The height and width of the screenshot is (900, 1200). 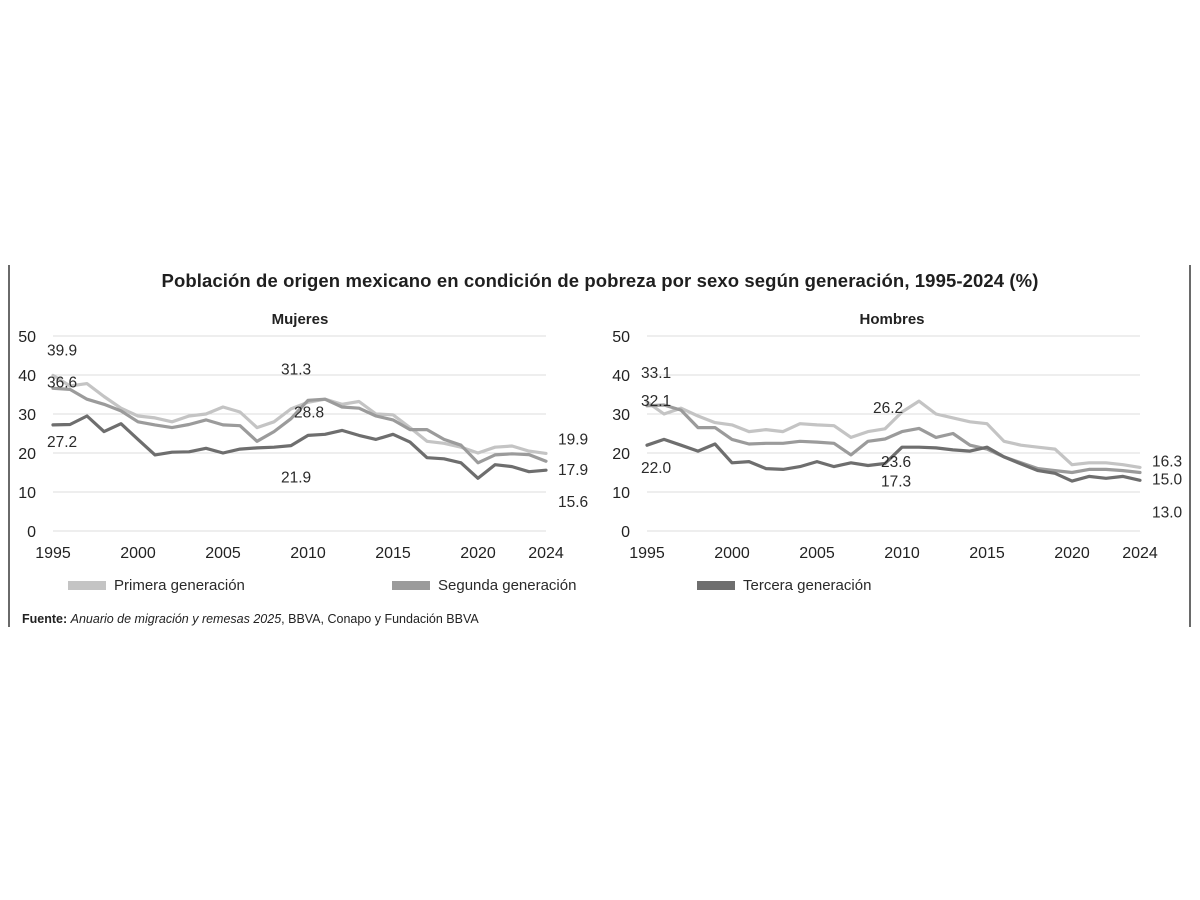 I want to click on frame-right-border, so click(x=1190, y=446).